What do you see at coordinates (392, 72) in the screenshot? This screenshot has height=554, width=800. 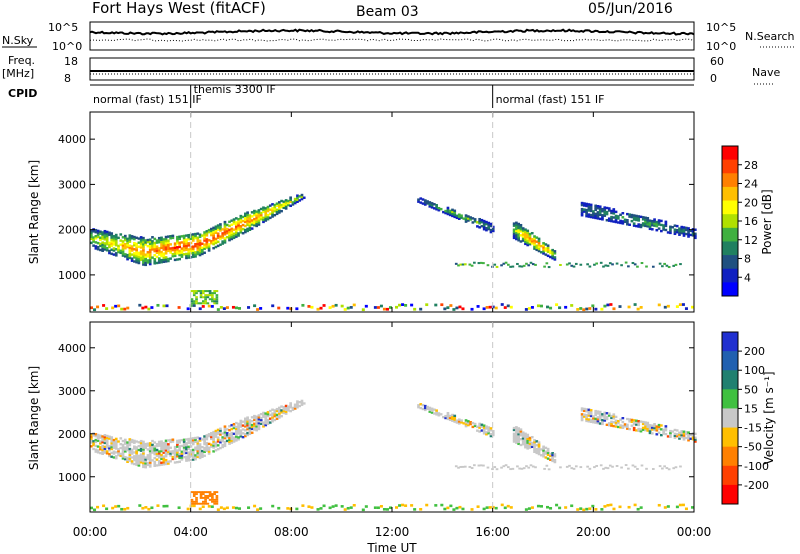 I see `freq-trace` at bounding box center [392, 72].